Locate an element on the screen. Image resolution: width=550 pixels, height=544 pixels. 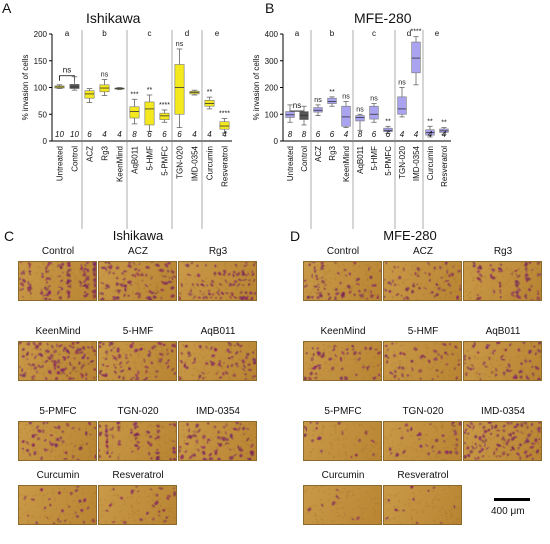
significance-label: *** is located at coordinates (134, 94).